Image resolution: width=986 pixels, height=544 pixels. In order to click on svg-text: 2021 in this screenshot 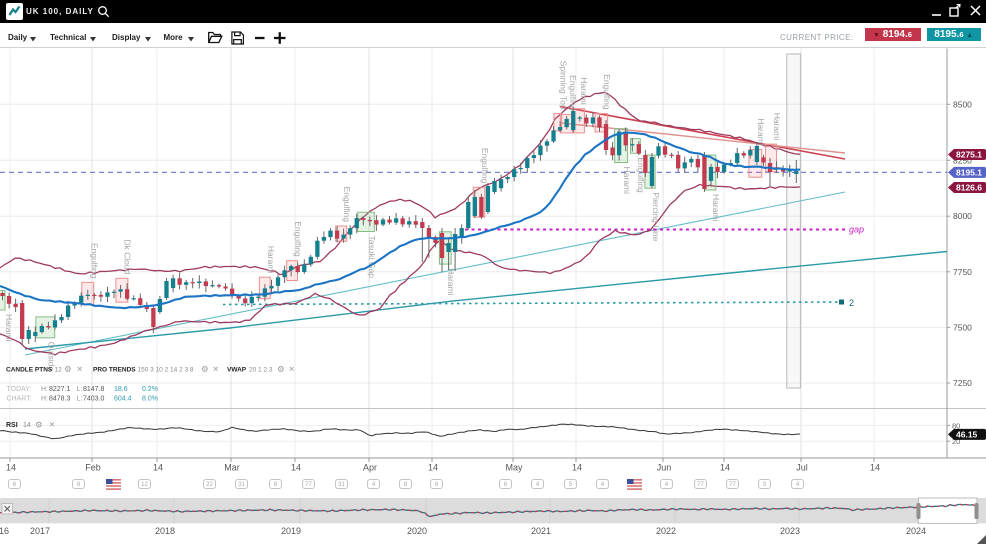, I will do `click(541, 531)`.